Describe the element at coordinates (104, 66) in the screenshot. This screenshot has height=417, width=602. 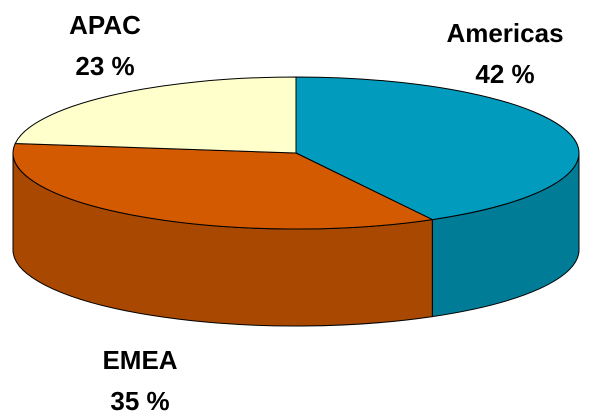
I see `slice-value-label: 23 %` at that location.